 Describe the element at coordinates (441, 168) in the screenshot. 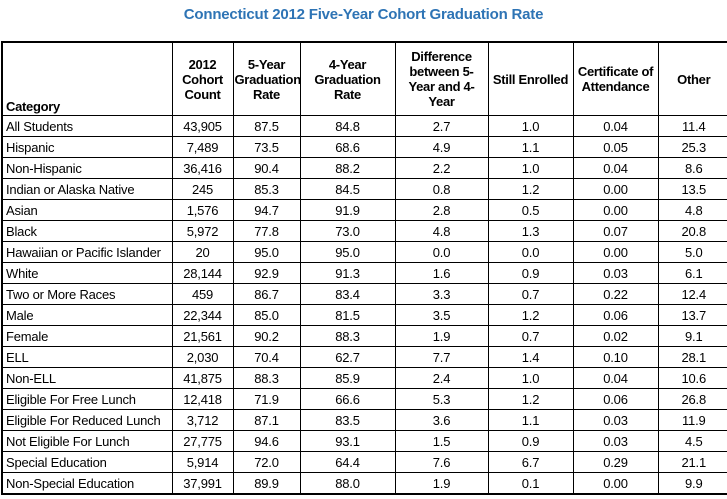

I see `value-cell: 2.2` at that location.